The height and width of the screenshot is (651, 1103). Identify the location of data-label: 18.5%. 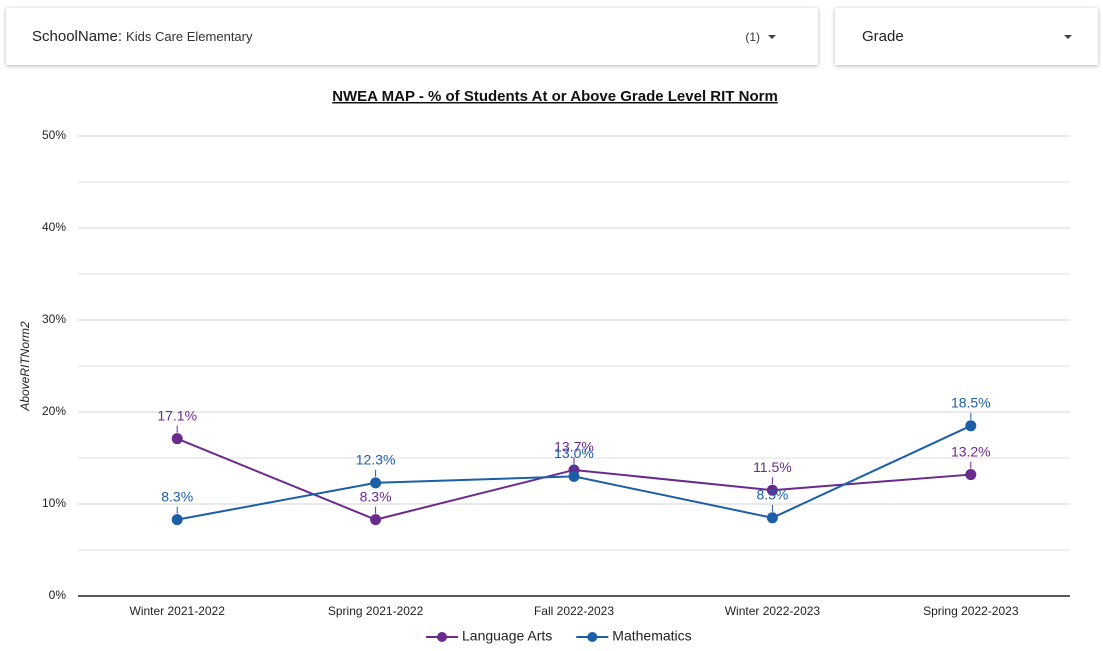
(971, 403).